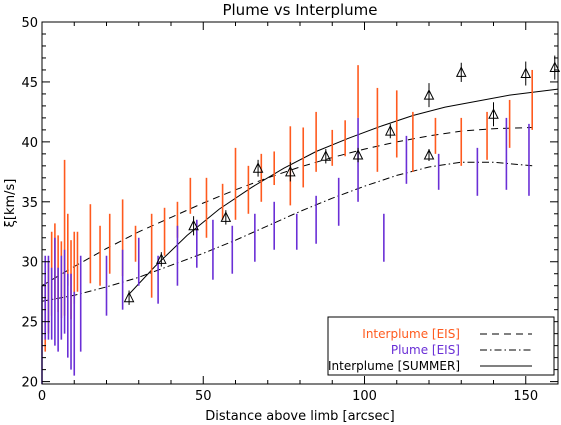 The width and height of the screenshot is (561, 425). What do you see at coordinates (10, 203) in the screenshot?
I see `y-axis-title: ξ[km/s]` at bounding box center [10, 203].